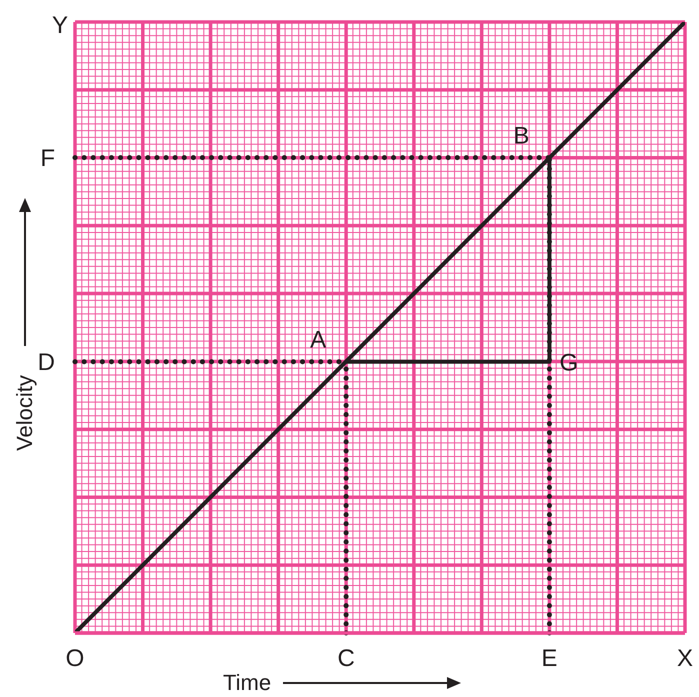  Describe the element at coordinates (46, 362) in the screenshot. I see `ref-line-label: D` at that location.